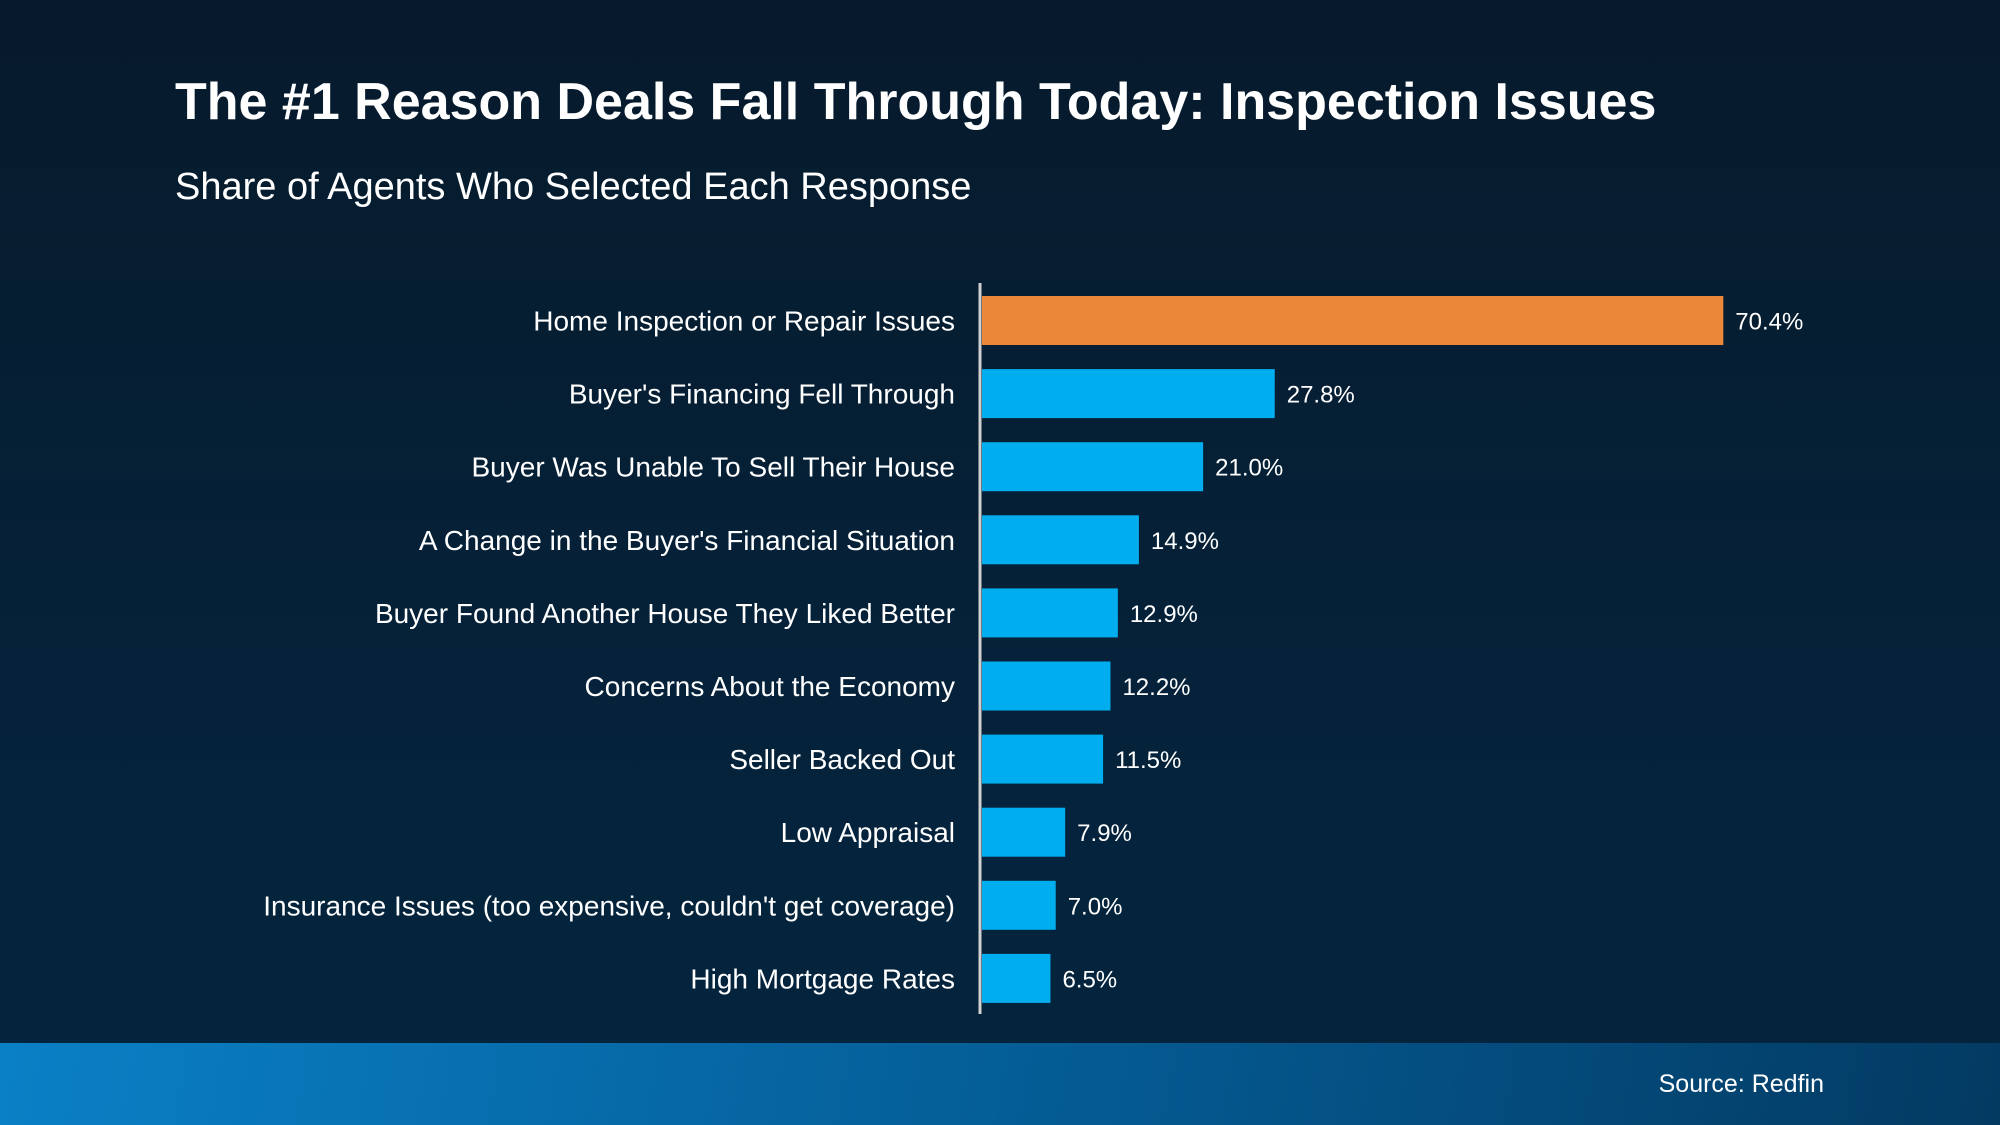 This screenshot has width=2000, height=1125. I want to click on data-label: 70.4%, so click(1769, 322).